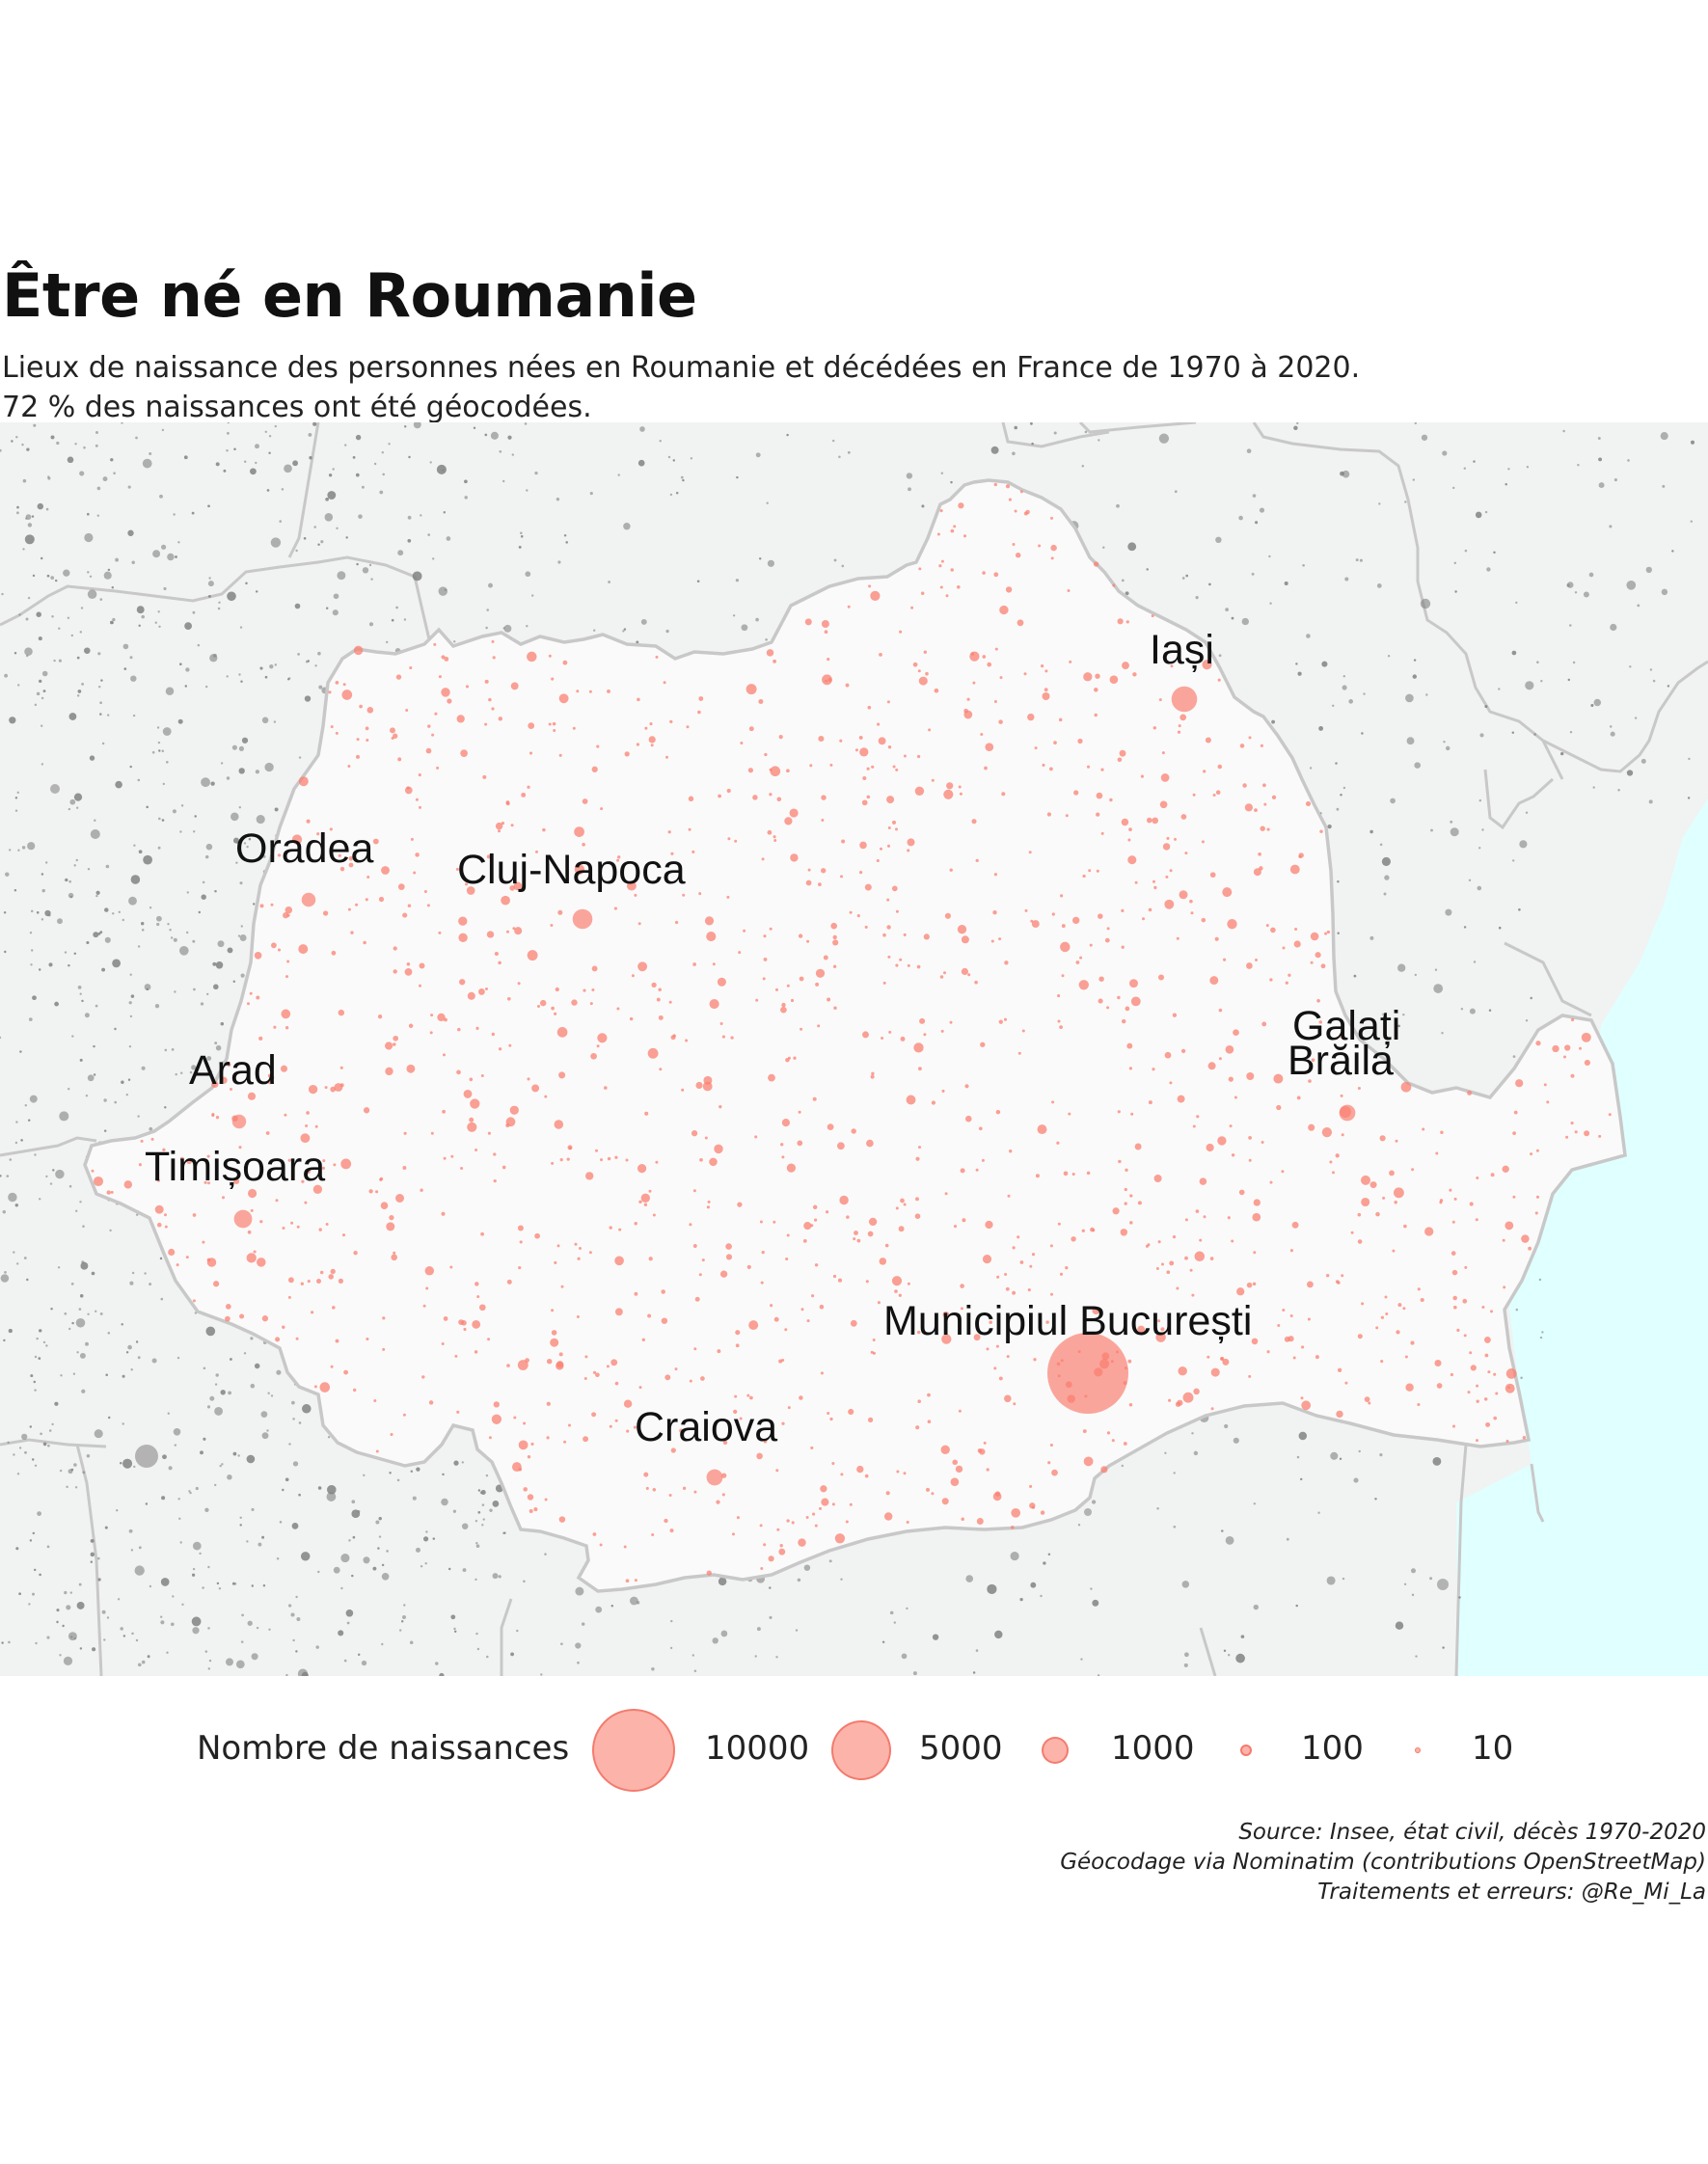  What do you see at coordinates (1511, 1892) in the screenshot?
I see `source-line3: Traitements et erreurs: @Re_Mi_La` at bounding box center [1511, 1892].